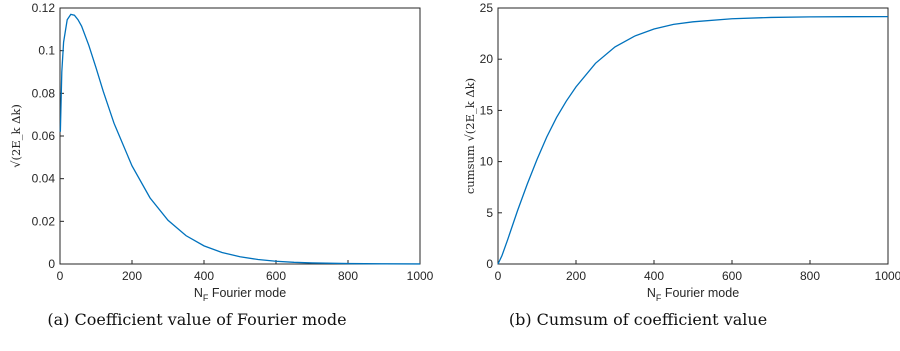  What do you see at coordinates (44, 93) in the screenshot?
I see `y-tick-label: 0.08` at bounding box center [44, 93].